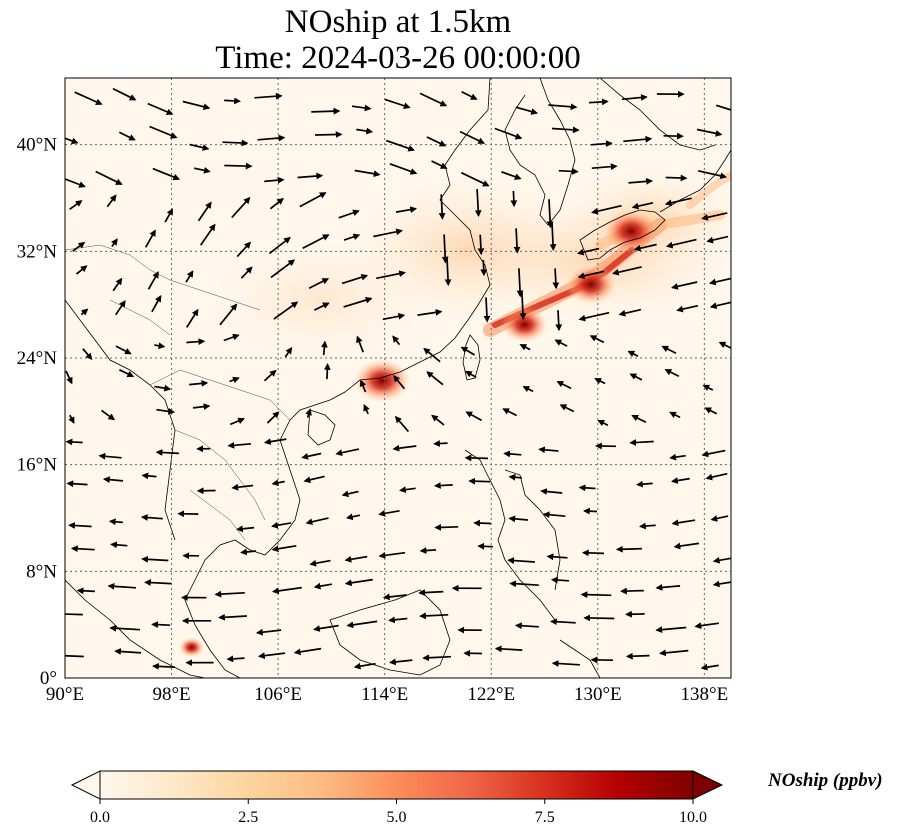  Describe the element at coordinates (163, 277) in the screenshot. I see `border-himalaya` at that location.